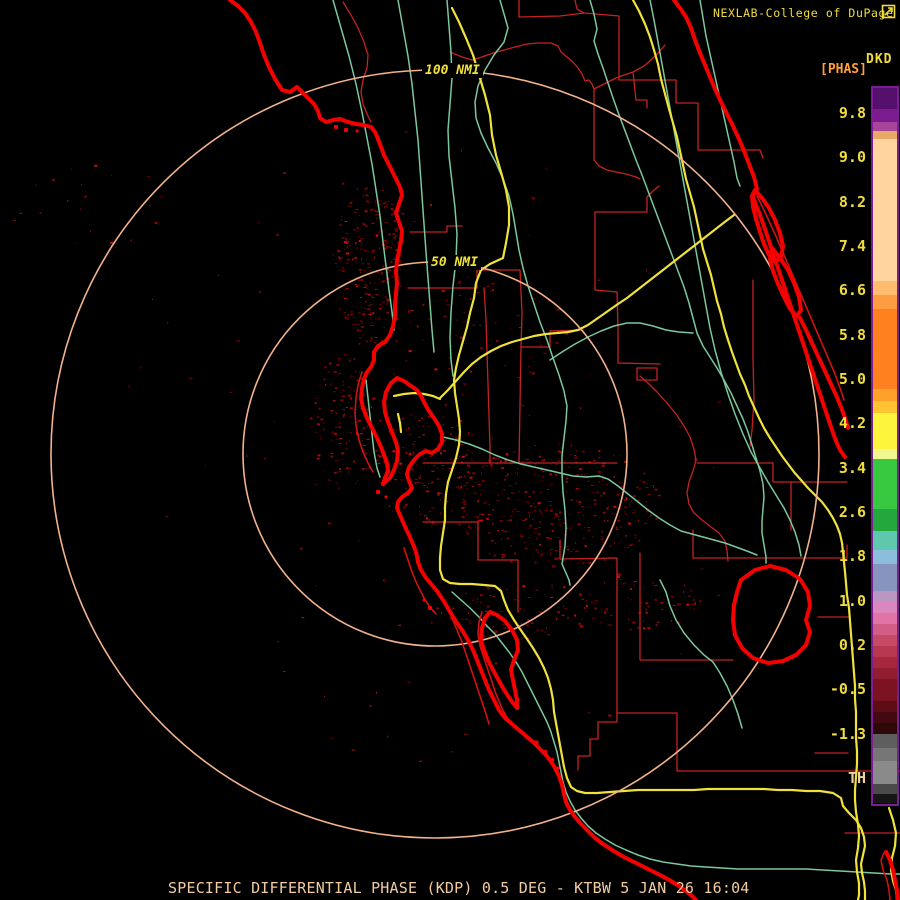 This screenshot has height=900, width=900. What do you see at coordinates (879, 59) in the screenshot?
I see `product-code-label: DKD` at bounding box center [879, 59].